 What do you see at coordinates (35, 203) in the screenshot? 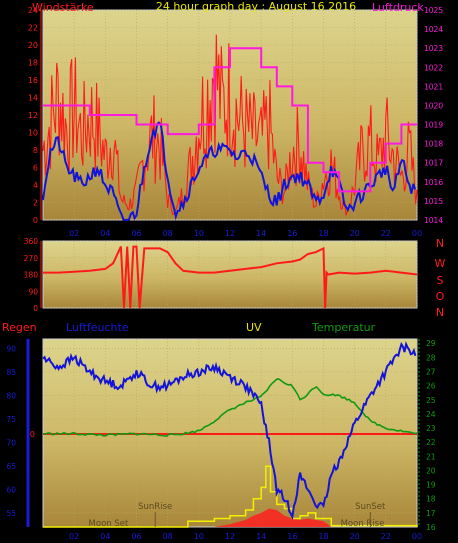
I see `wind-y-tick: 2` at bounding box center [35, 203].